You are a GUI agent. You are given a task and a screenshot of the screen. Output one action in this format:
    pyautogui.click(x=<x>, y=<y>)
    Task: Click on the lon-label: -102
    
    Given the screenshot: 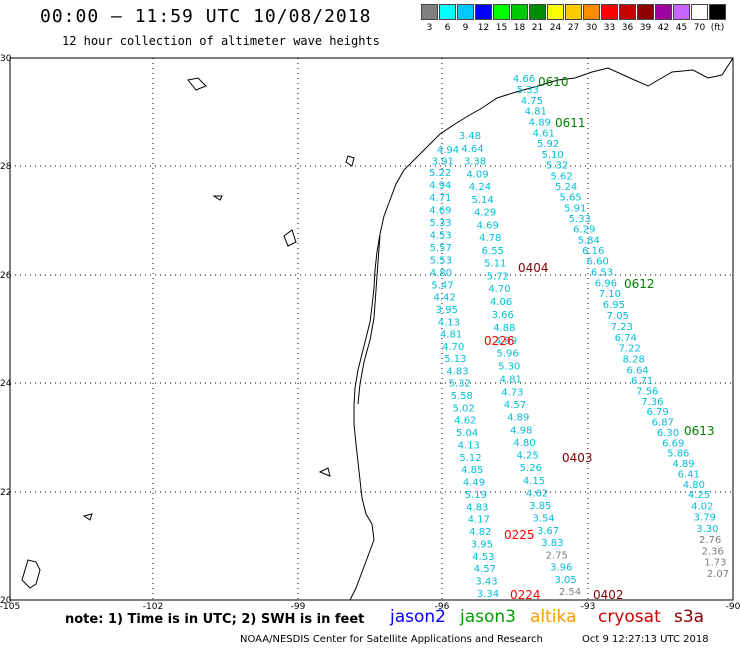 What is the action you would take?
    pyautogui.click(x=153, y=607)
    